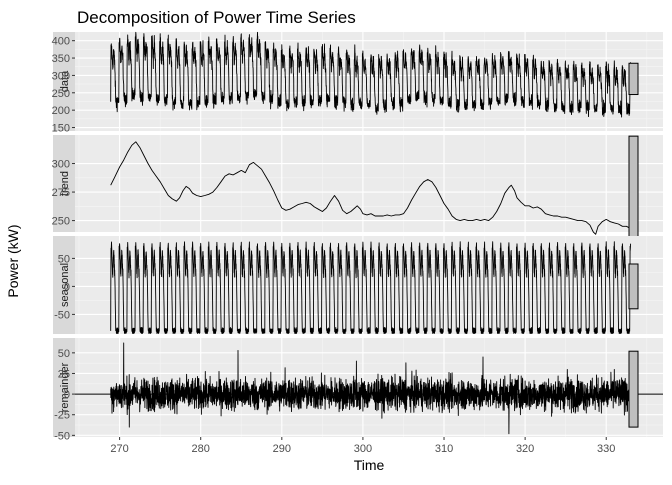  What do you see at coordinates (61, 42) in the screenshot?
I see `y-tick-label: 400` at bounding box center [61, 42].